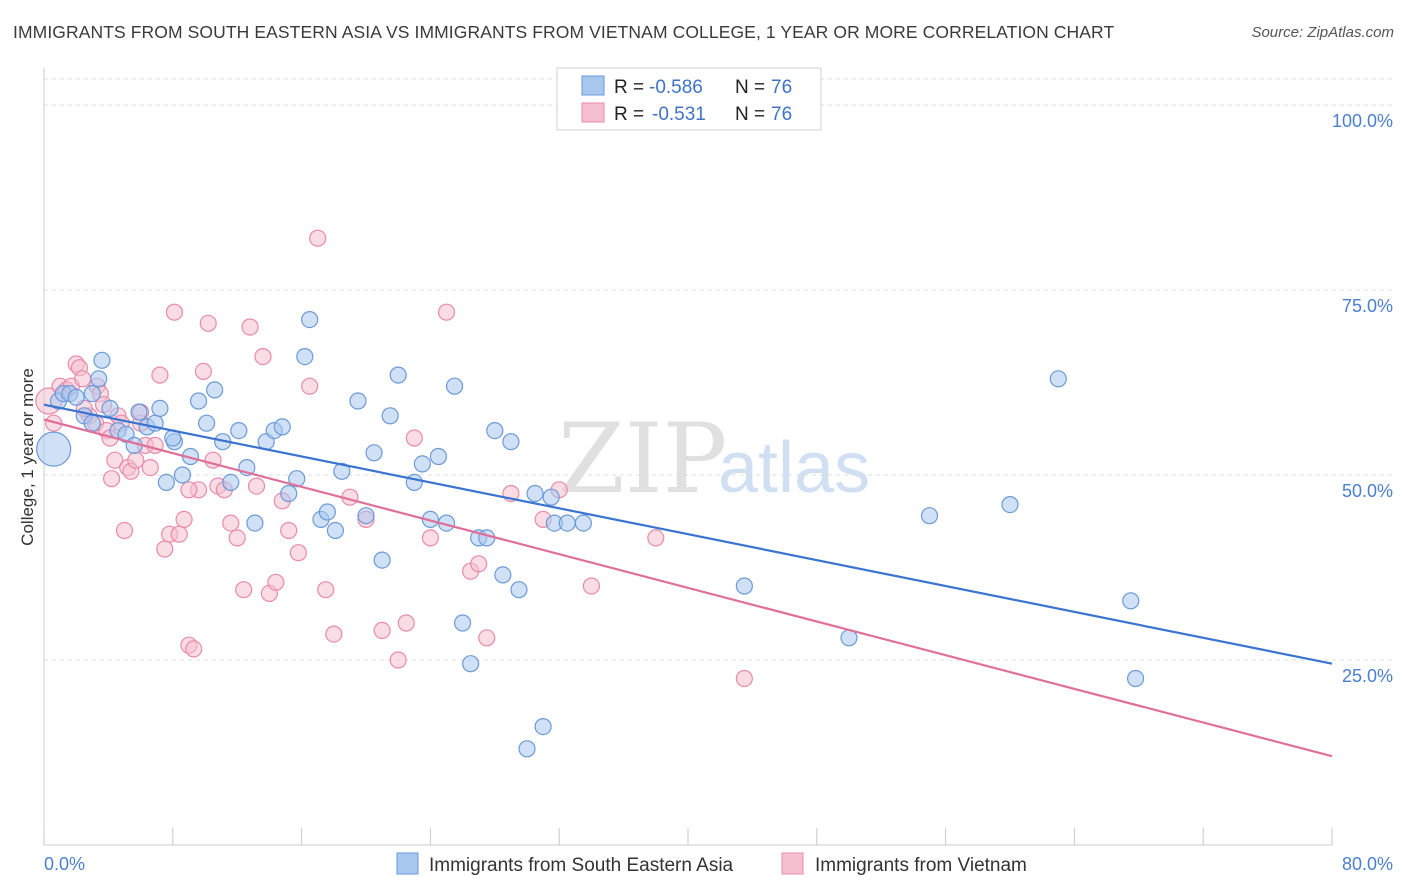  What do you see at coordinates (593, 112) in the screenshot?
I see `stats-legend-swatch-vietnam` at bounding box center [593, 112].